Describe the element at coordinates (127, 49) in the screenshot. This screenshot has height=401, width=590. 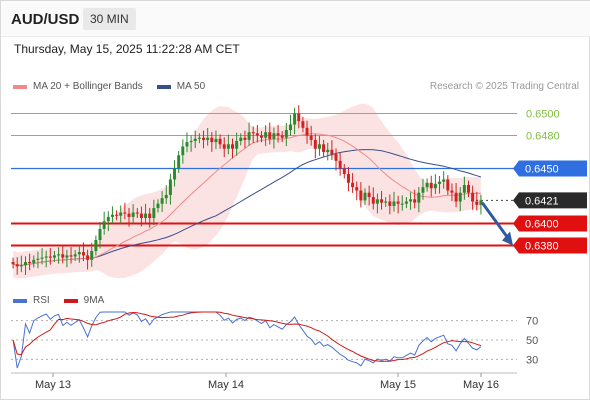
I see `timestamp: Thursday, May 15, 2025 11:22:28 AM CET` at that location.